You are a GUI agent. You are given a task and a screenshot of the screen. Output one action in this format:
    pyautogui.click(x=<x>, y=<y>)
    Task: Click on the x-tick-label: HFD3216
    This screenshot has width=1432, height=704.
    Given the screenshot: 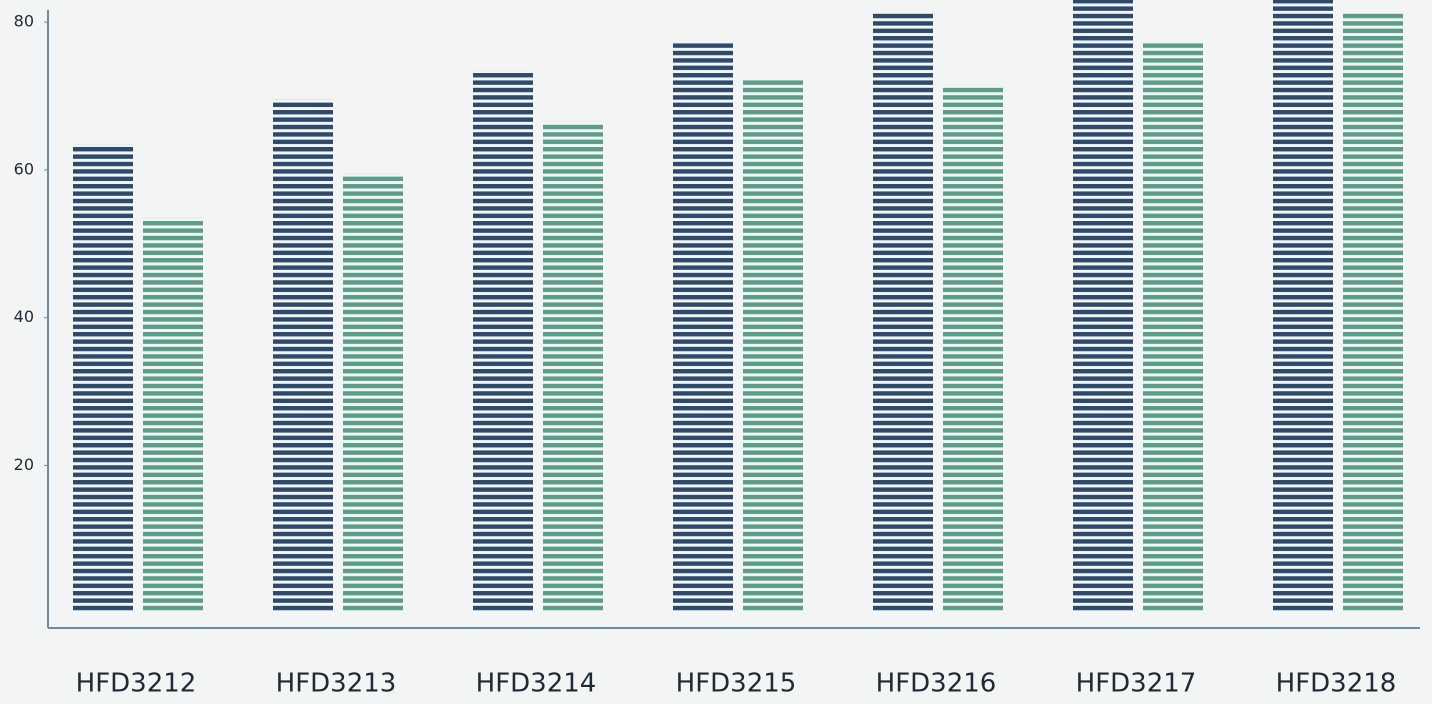 What is the action you would take?
    pyautogui.click(x=936, y=684)
    